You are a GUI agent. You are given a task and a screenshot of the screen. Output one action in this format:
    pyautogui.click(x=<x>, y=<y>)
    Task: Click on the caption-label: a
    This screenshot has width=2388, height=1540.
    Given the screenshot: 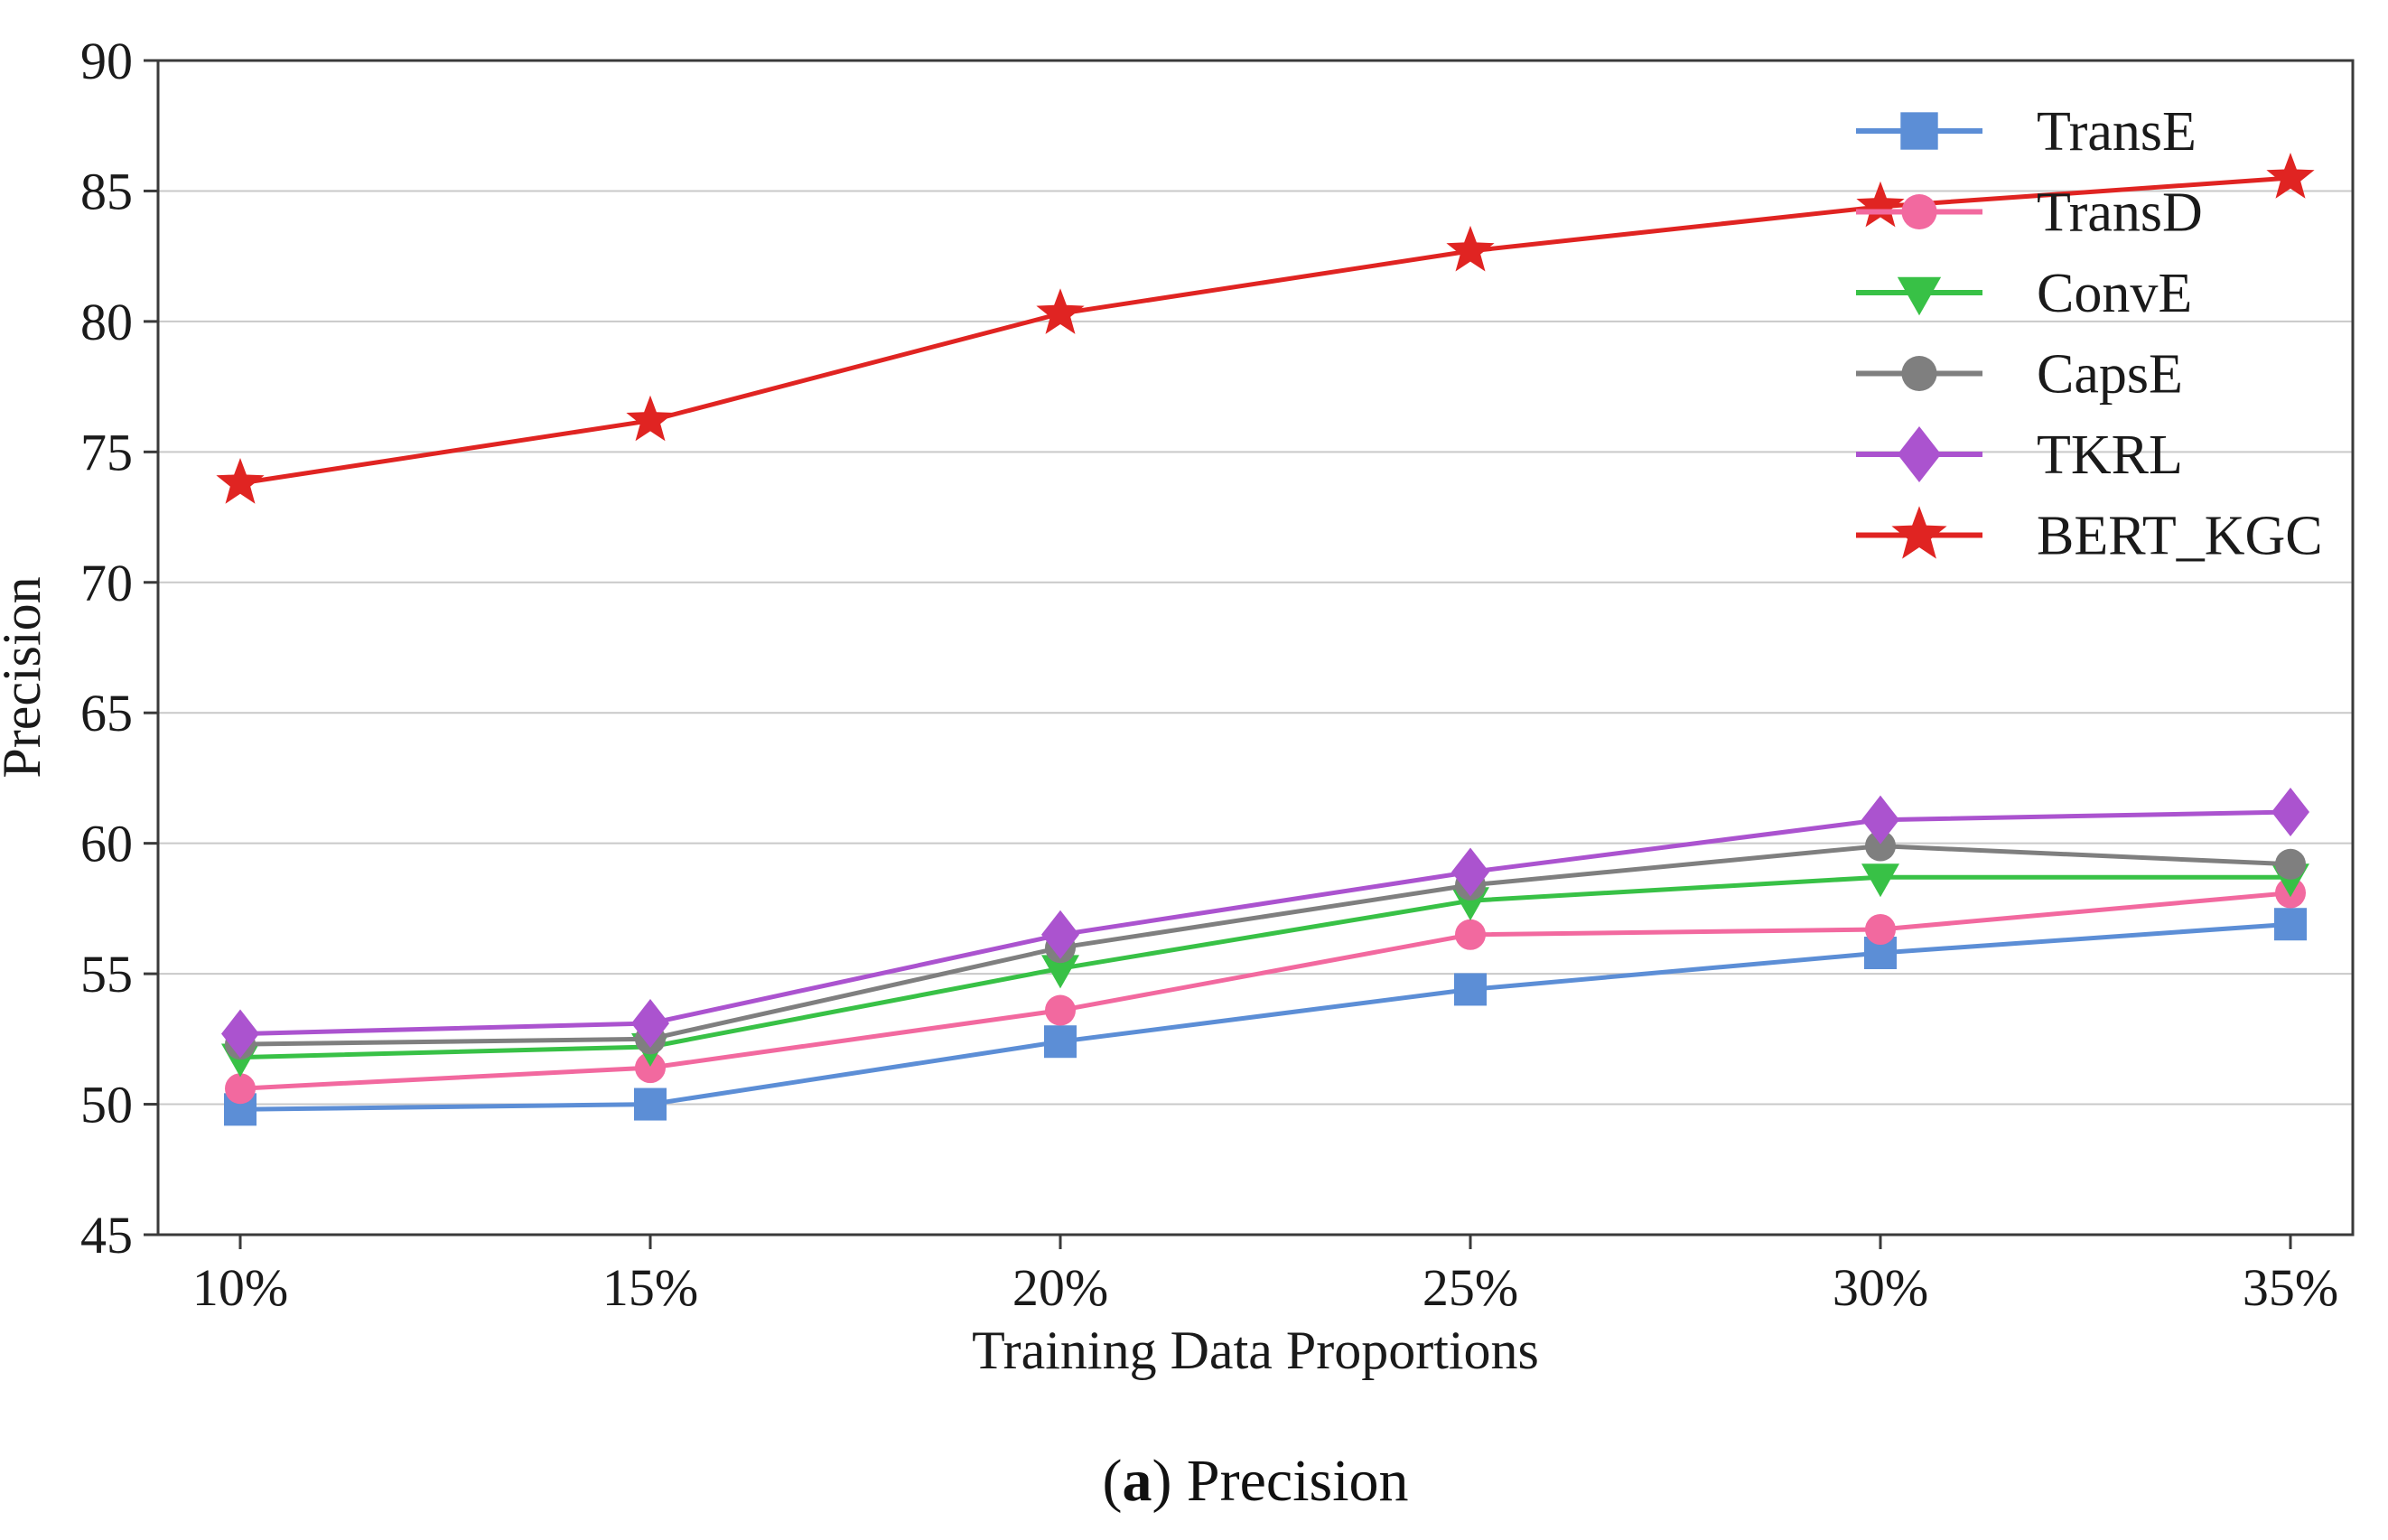 What is the action you would take?
    pyautogui.click(x=1137, y=1481)
    